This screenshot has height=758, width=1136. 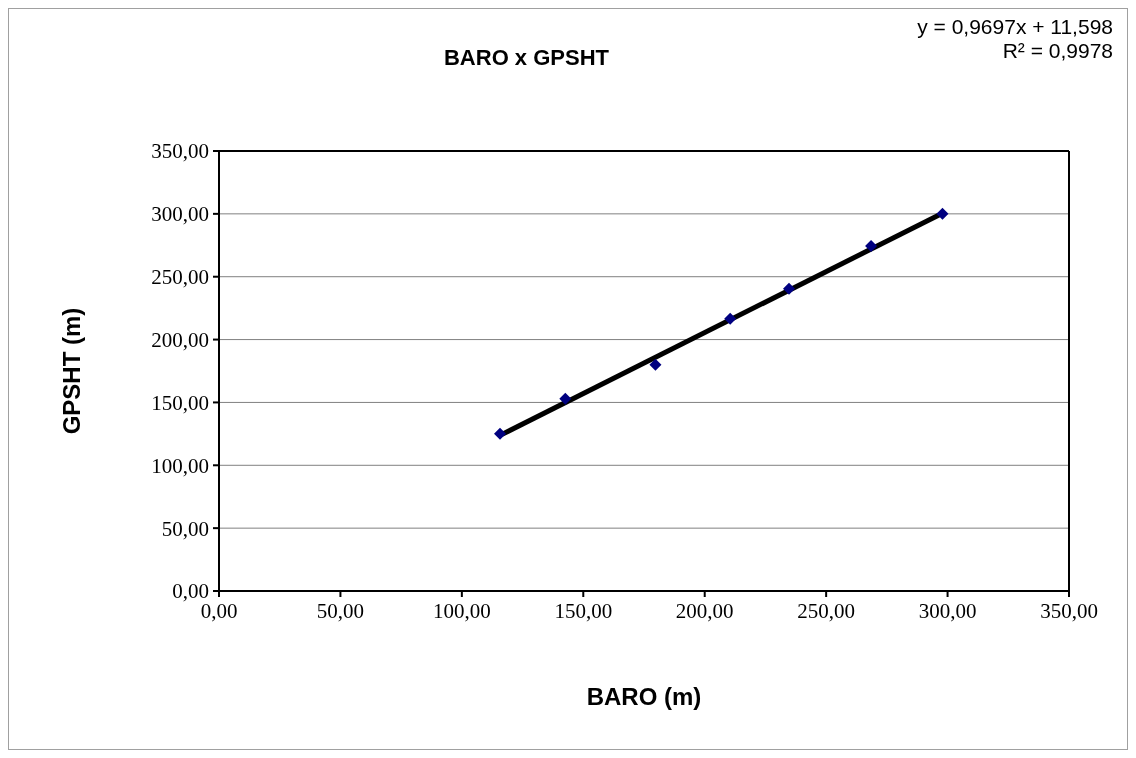 I want to click on text: y = 0,9697x + 11,598, so click(x=1015, y=27).